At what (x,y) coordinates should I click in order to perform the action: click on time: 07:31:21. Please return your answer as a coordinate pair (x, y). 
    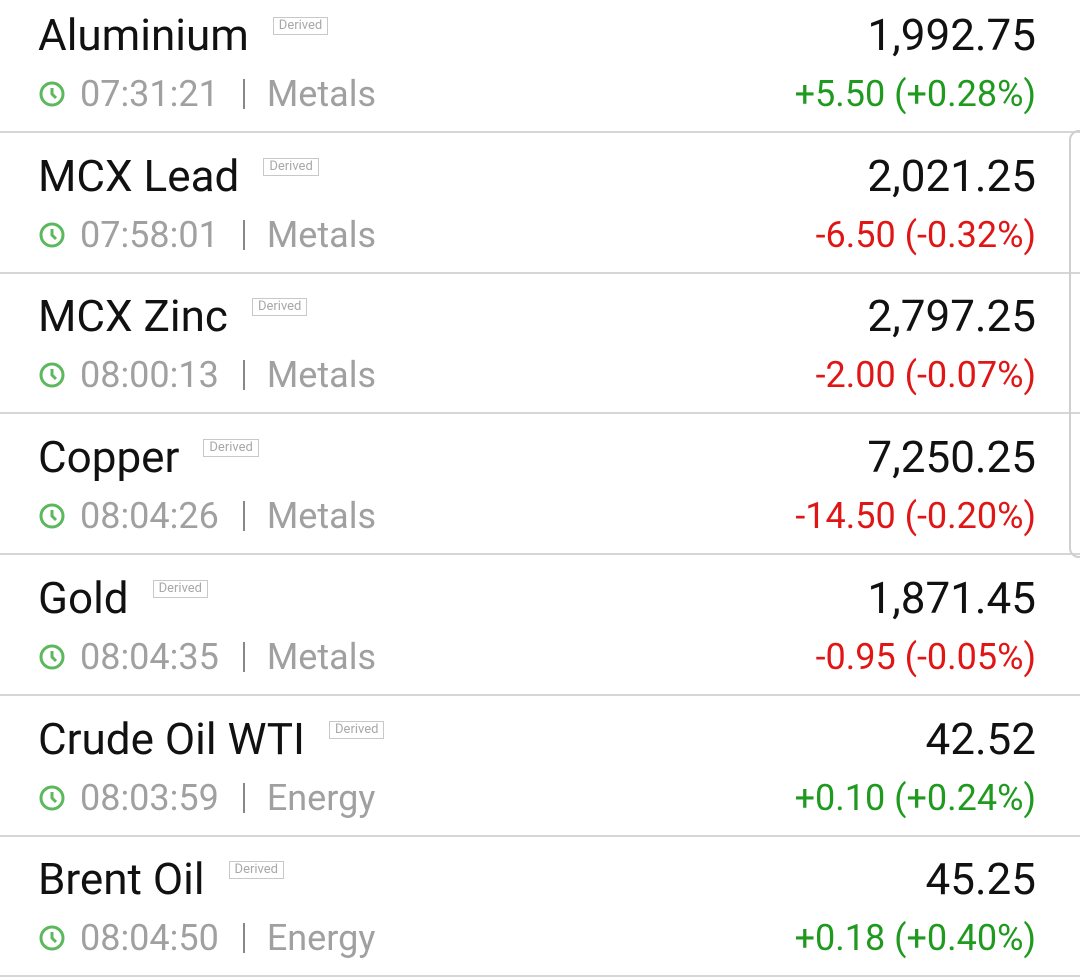
    Looking at the image, I should click on (149, 94).